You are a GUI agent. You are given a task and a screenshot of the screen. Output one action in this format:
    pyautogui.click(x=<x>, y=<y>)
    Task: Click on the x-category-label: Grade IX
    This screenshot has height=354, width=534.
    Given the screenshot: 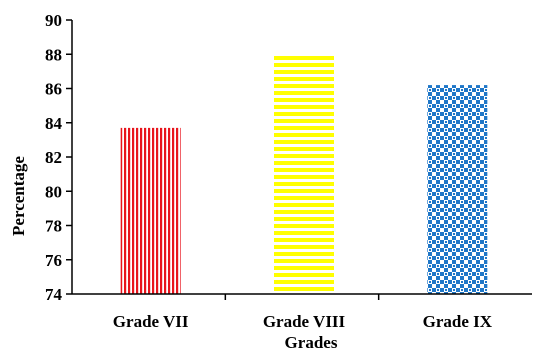 What is the action you would take?
    pyautogui.click(x=458, y=321)
    